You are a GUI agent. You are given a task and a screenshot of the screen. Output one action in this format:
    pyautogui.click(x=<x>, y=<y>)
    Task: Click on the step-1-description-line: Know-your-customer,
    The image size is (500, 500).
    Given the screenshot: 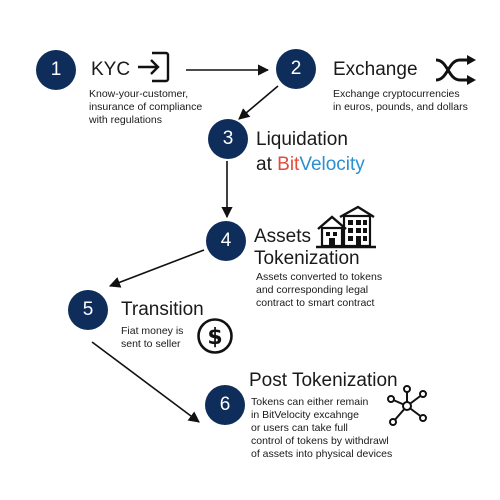 What is the action you would take?
    pyautogui.click(x=139, y=94)
    